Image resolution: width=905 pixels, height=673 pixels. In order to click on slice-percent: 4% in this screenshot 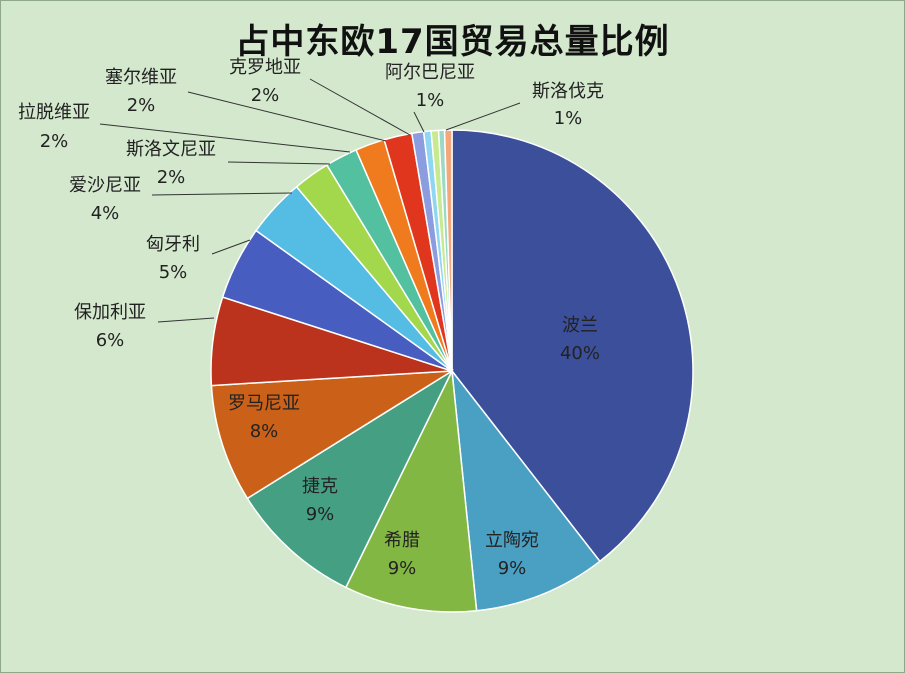, I will do `click(105, 213)`.